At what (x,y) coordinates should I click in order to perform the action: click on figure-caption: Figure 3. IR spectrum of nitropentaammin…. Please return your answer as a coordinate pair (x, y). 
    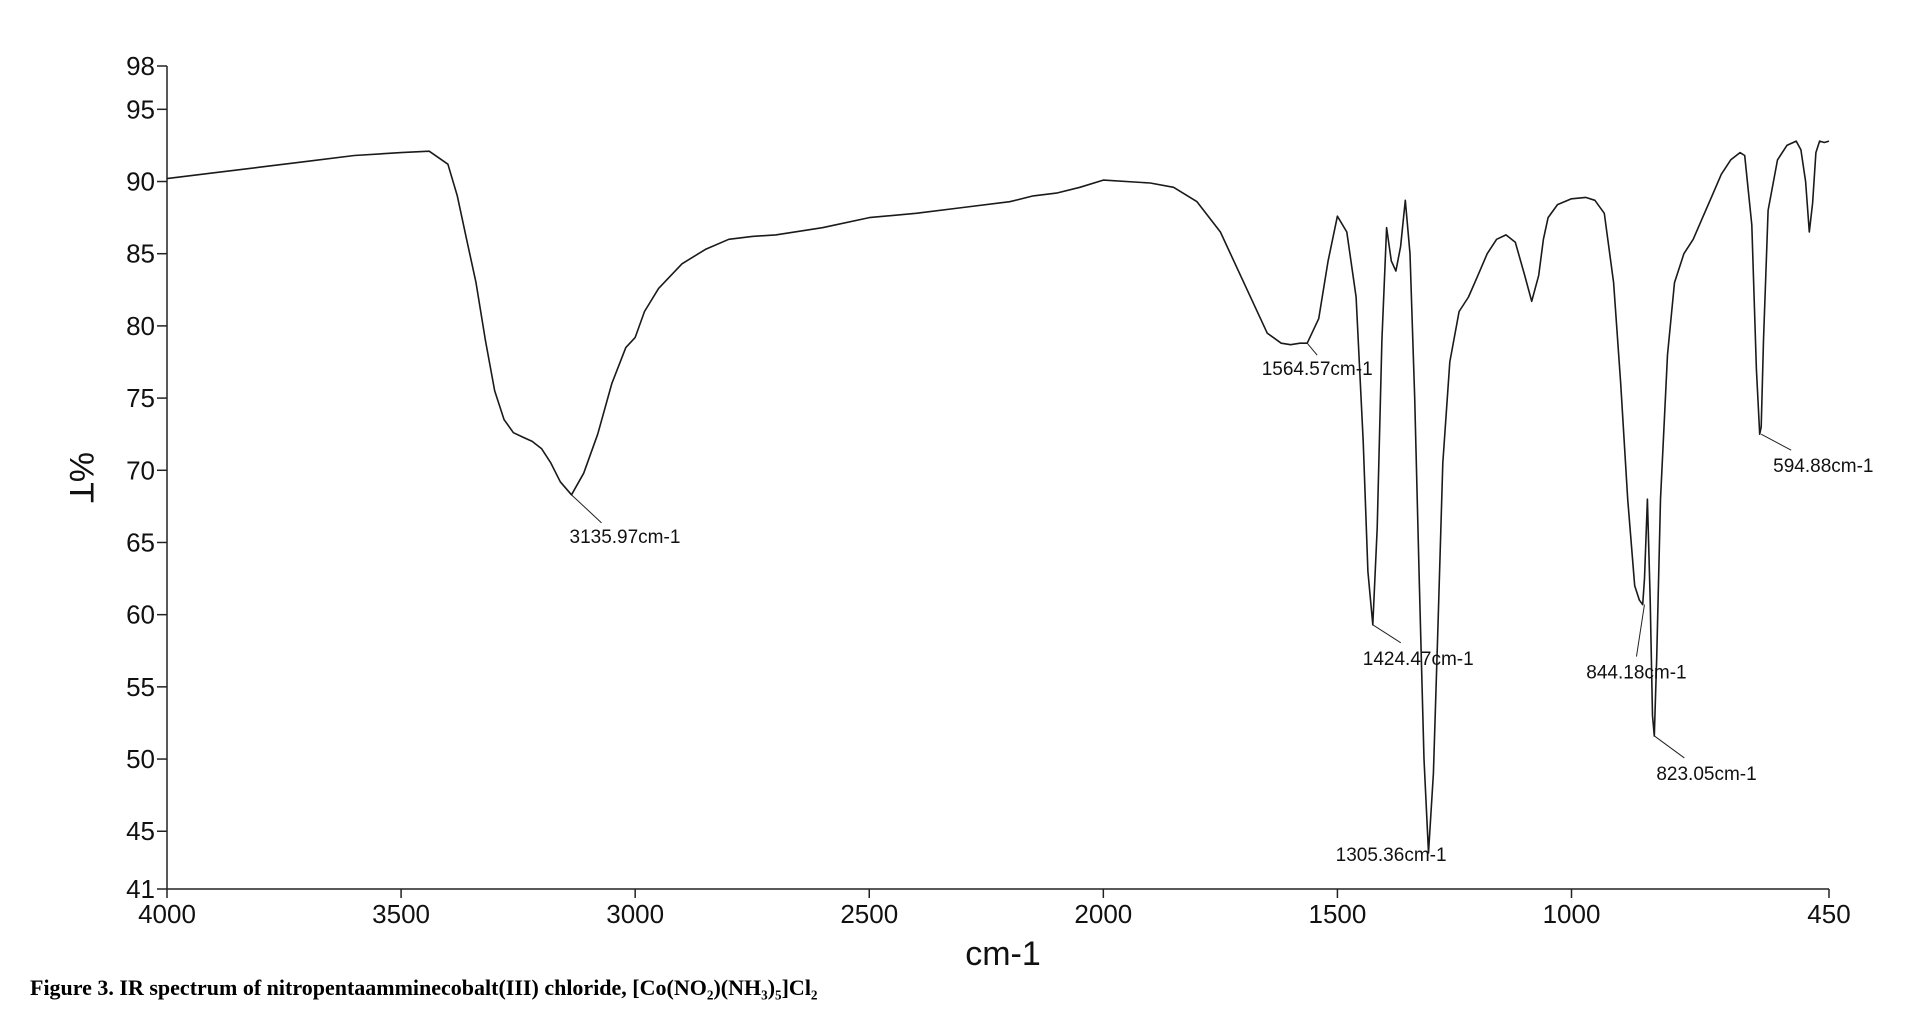
    Looking at the image, I should click on (424, 987).